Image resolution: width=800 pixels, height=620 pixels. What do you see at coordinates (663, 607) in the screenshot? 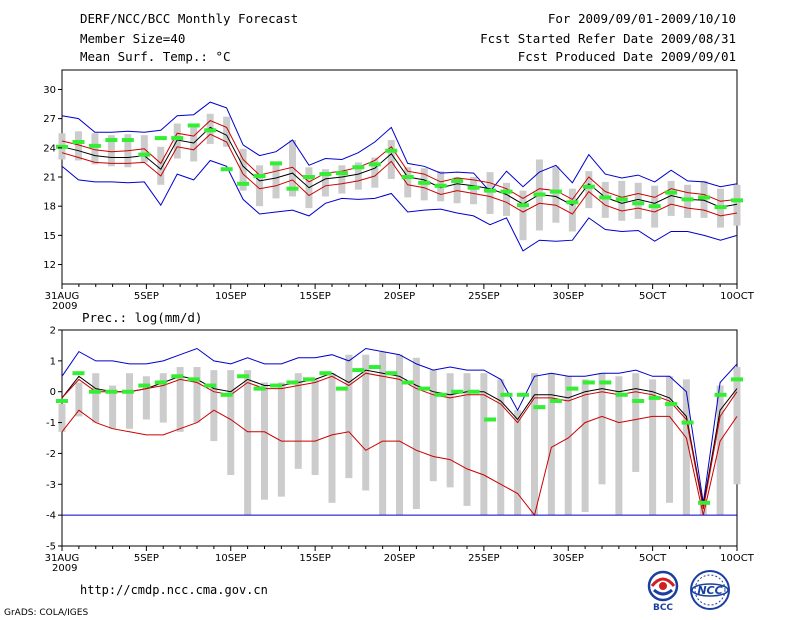
I see `bcc-logo-text: BCC` at bounding box center [663, 607].